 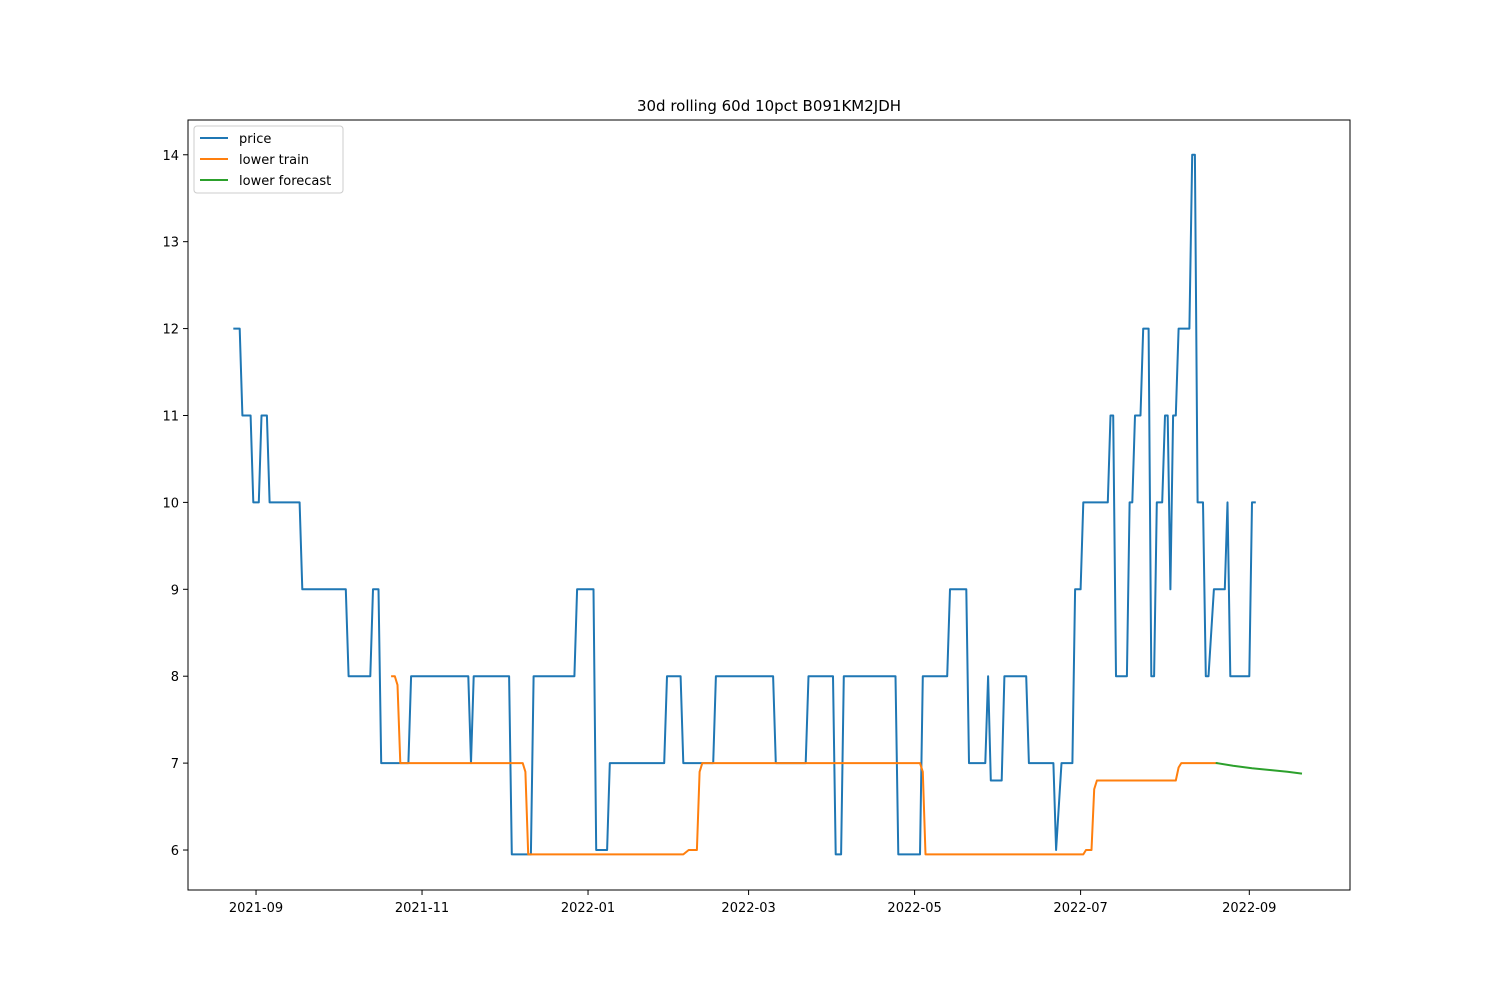 I want to click on x-tick-label: 2022-03, so click(x=748, y=908).